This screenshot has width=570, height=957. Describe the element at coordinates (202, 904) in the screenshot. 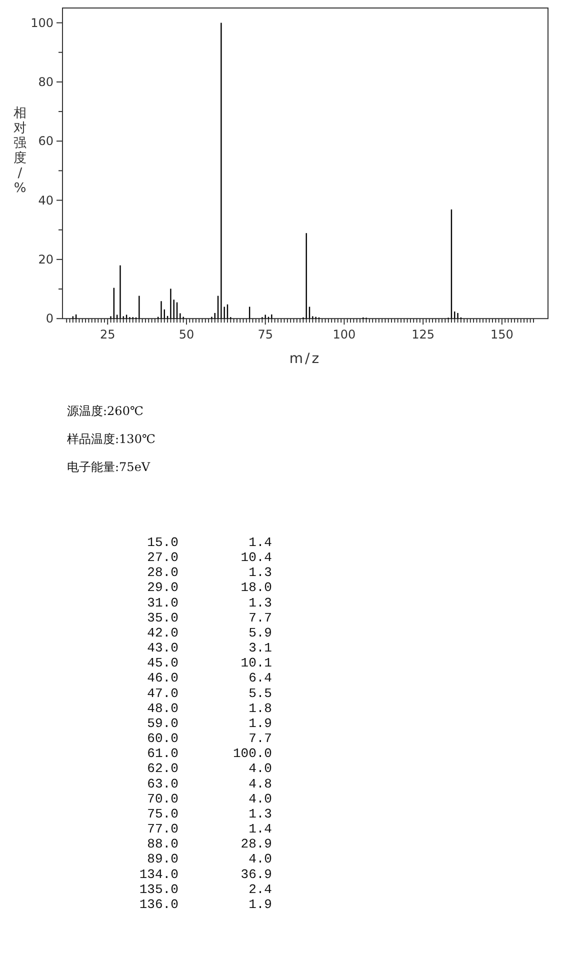

I see `text: 136.0 1.9` at that location.